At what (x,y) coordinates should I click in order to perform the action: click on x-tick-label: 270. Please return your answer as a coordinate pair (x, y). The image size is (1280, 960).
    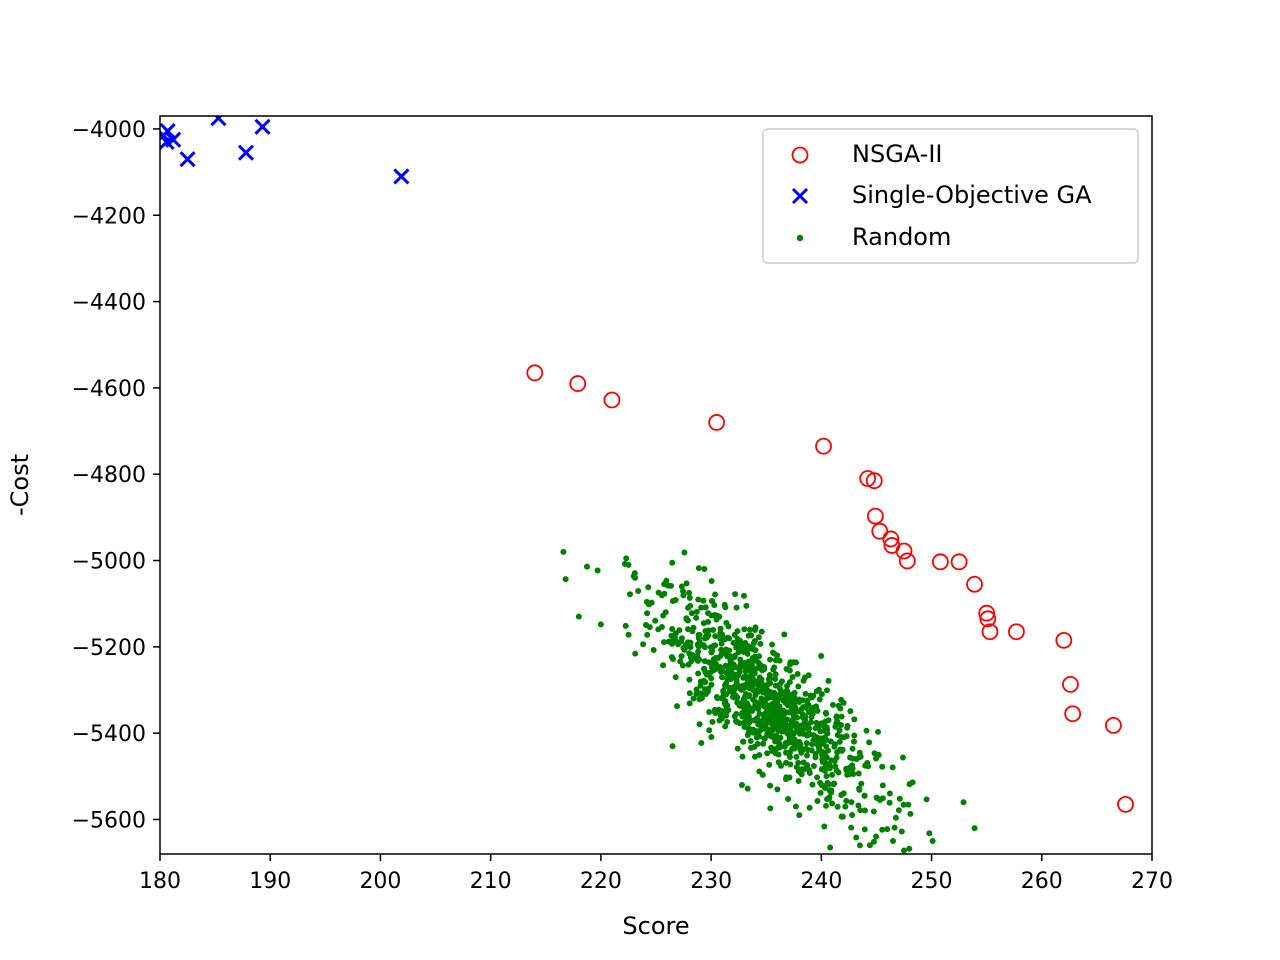
    Looking at the image, I should click on (1152, 881).